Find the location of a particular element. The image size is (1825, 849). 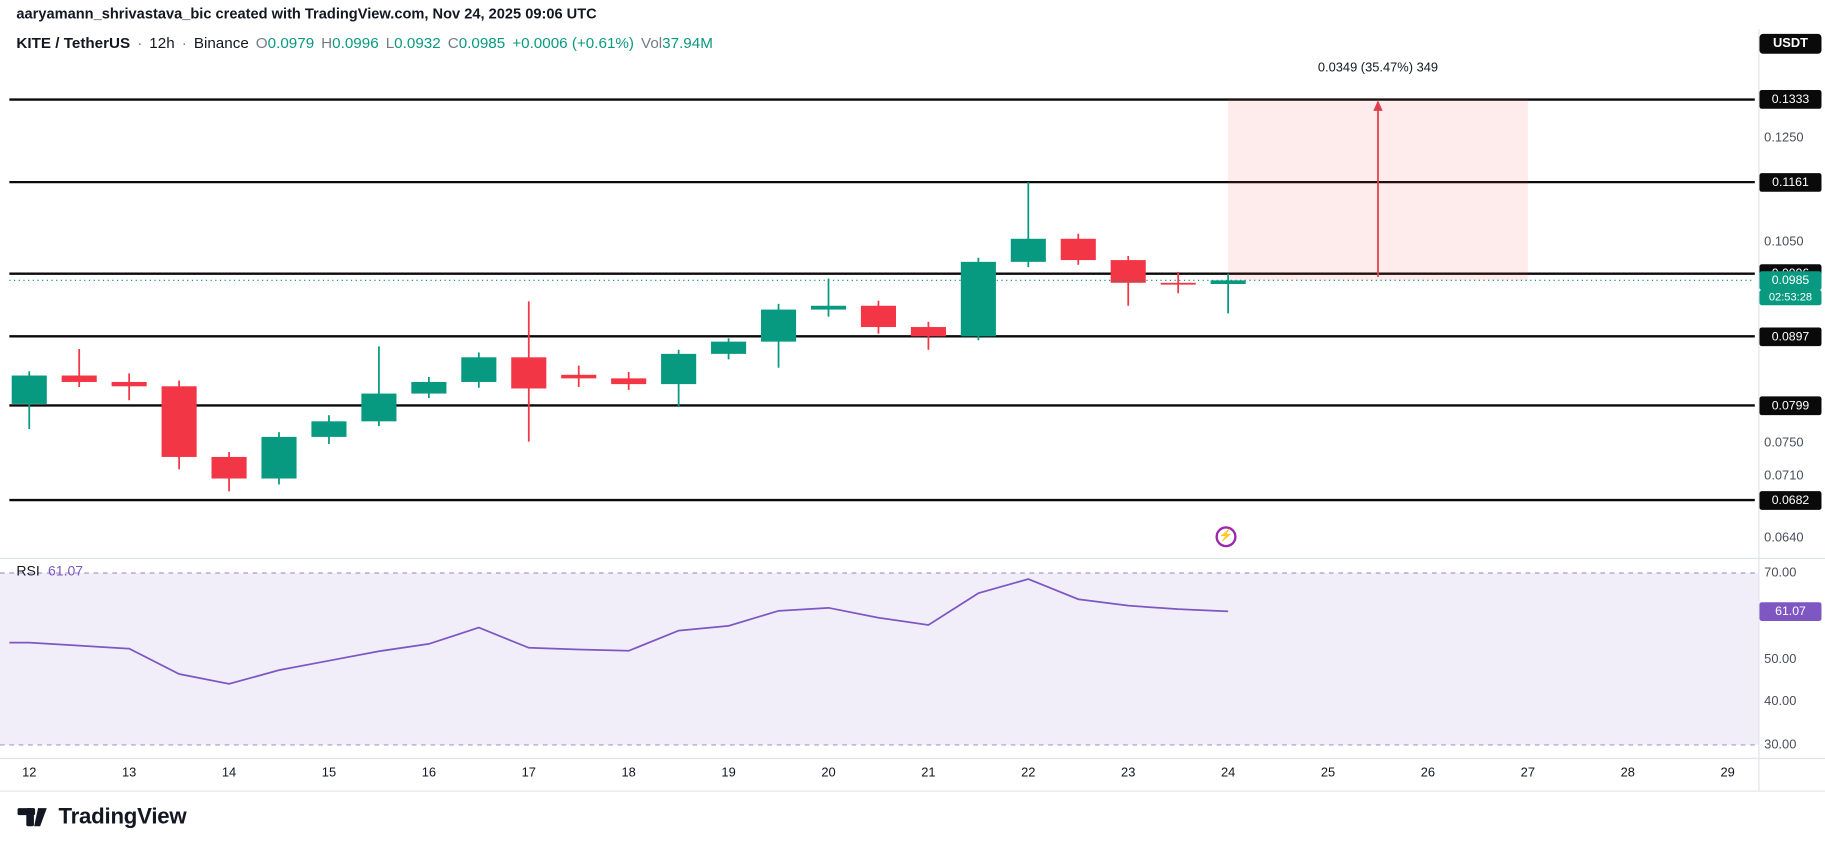

projection-arrow-head is located at coordinates (1378, 105).